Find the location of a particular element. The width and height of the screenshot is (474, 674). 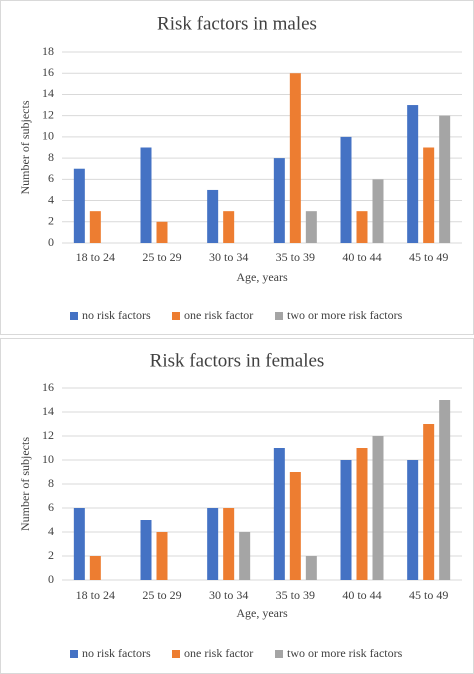

y-tick-label: 18 is located at coordinates (48, 51).